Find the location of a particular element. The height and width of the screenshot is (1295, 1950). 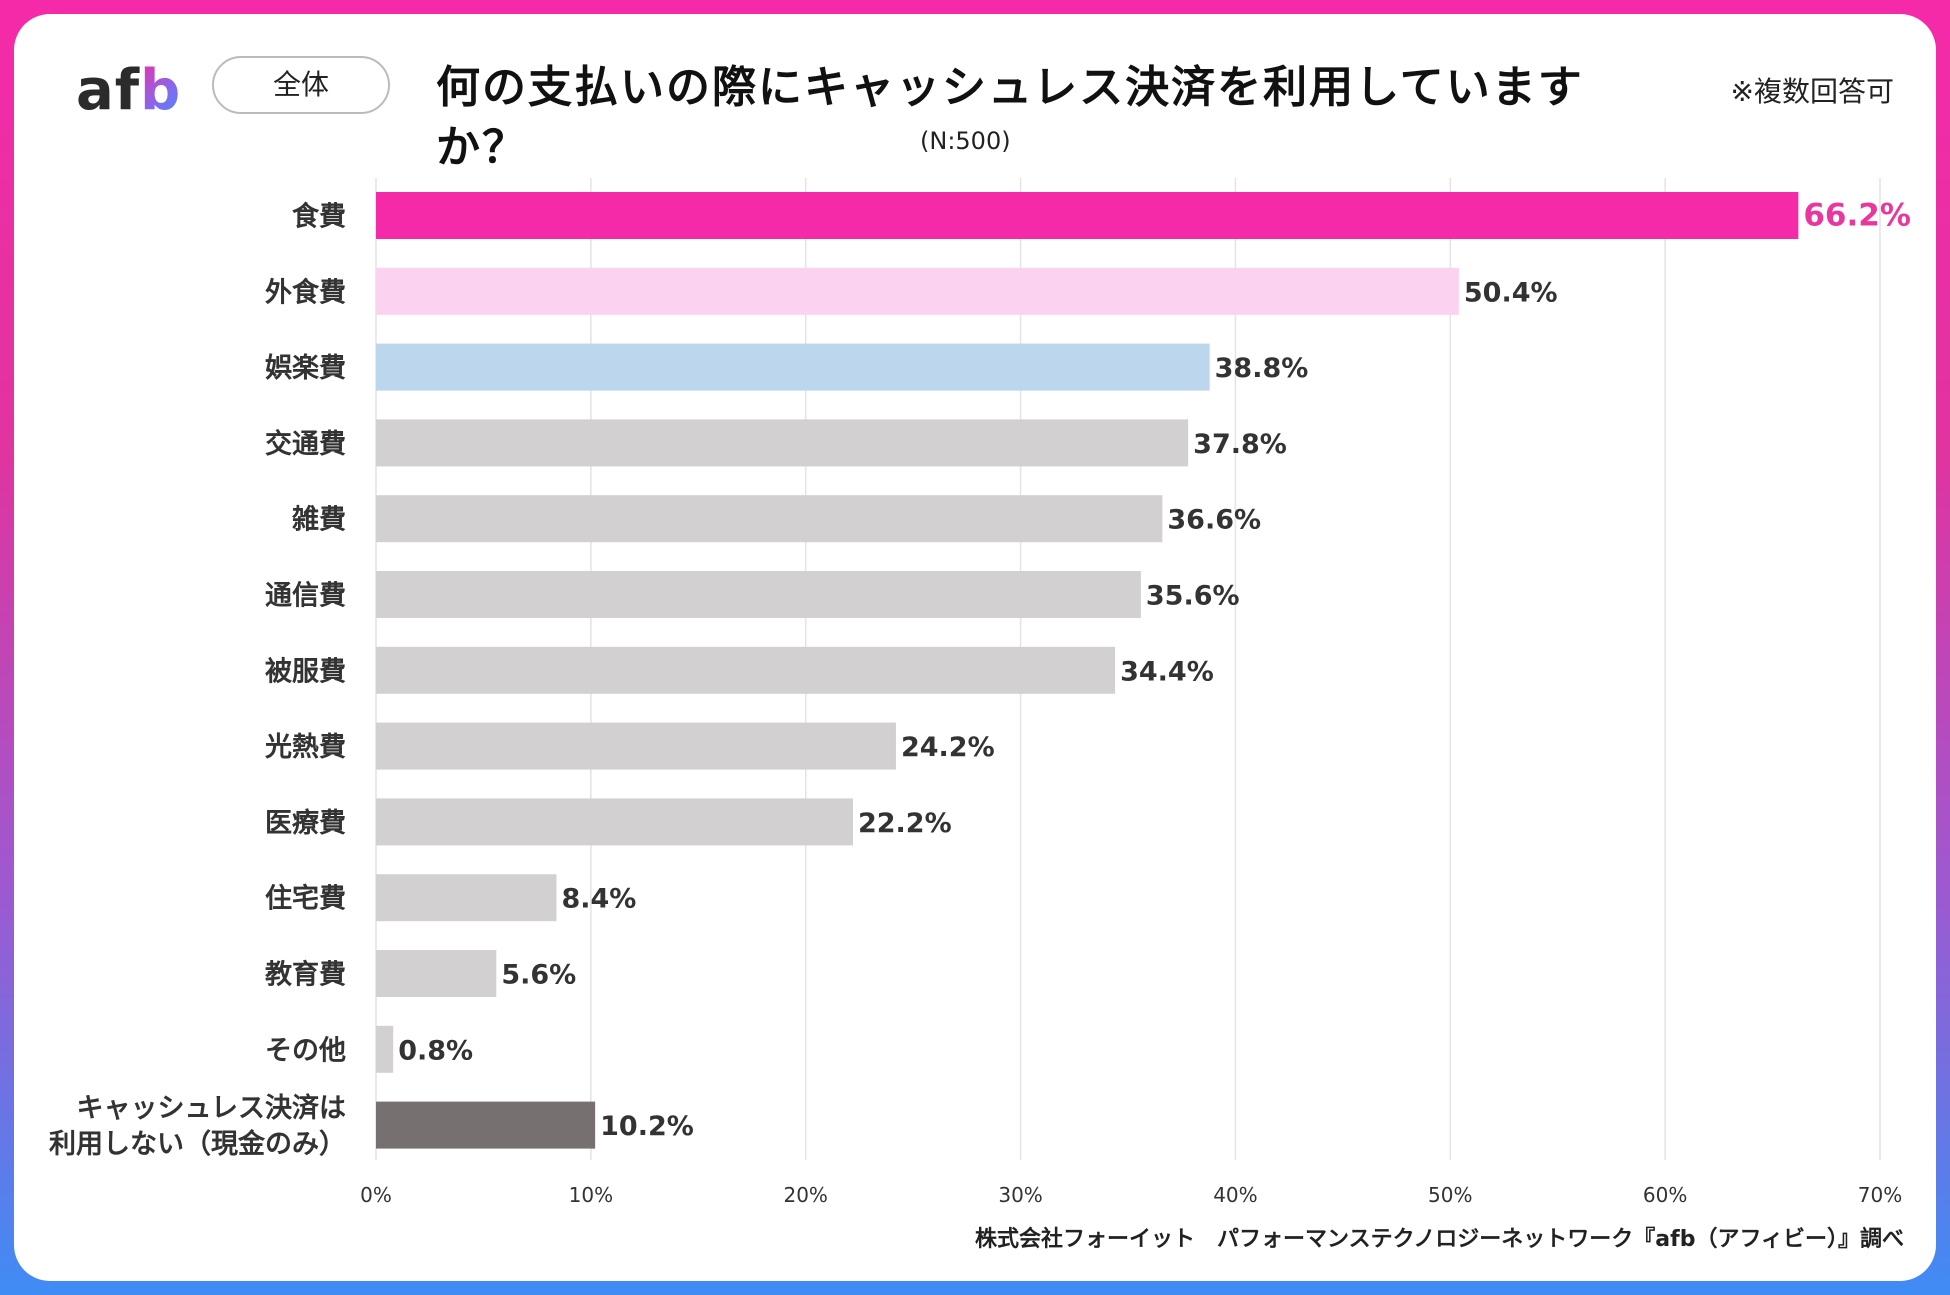

scope-badge: 全体 is located at coordinates (301, 85).